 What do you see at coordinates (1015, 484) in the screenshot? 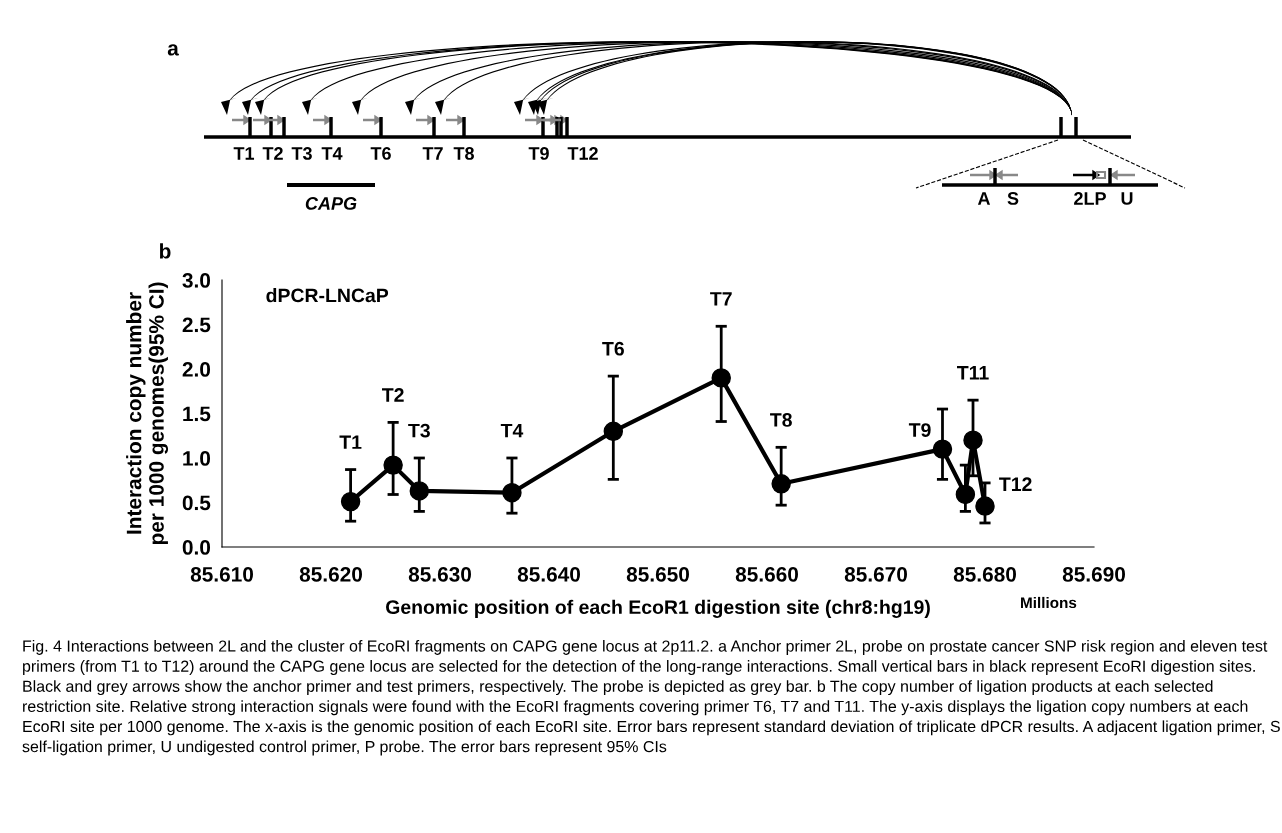
I see `annotation: T12` at bounding box center [1015, 484].